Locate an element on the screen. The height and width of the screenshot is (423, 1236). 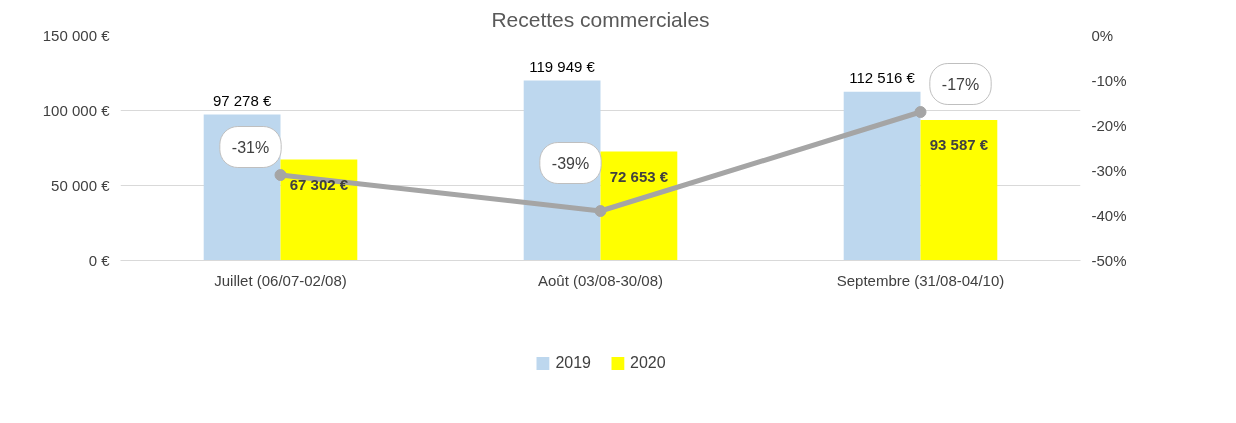
y-tick-label: 100 000 € is located at coordinates (76, 110).